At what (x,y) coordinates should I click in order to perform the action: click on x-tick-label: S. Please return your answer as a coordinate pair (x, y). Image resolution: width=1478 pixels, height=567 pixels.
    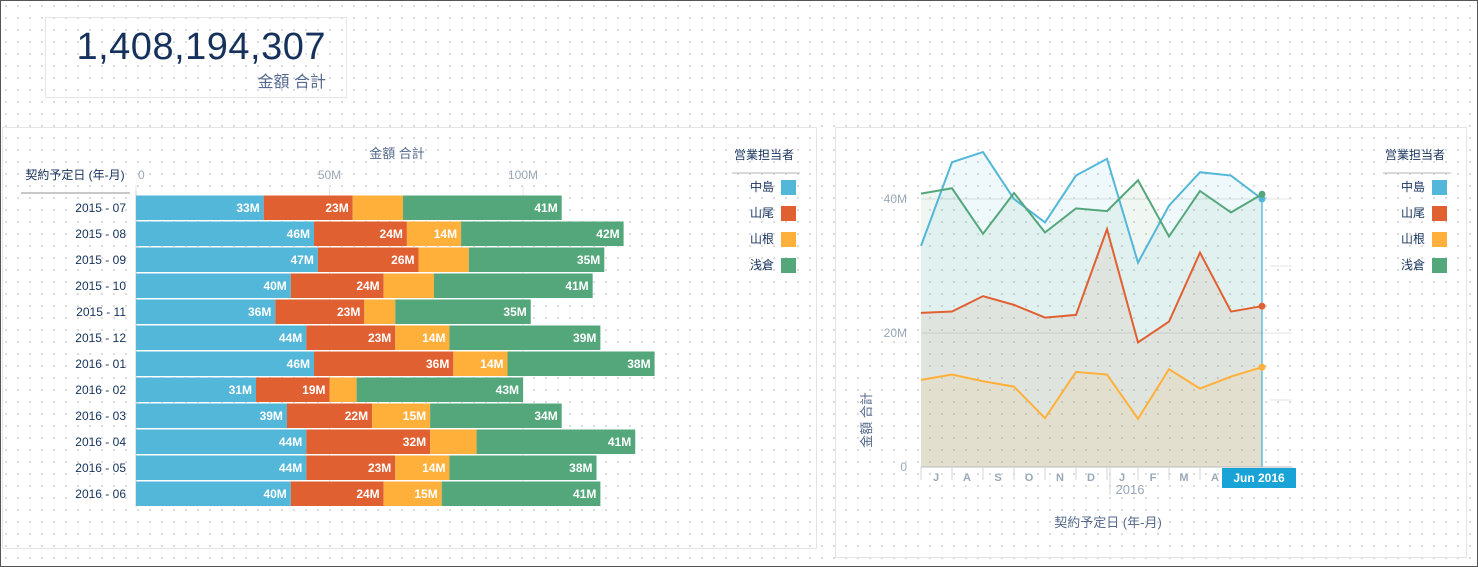
    Looking at the image, I should click on (997, 478).